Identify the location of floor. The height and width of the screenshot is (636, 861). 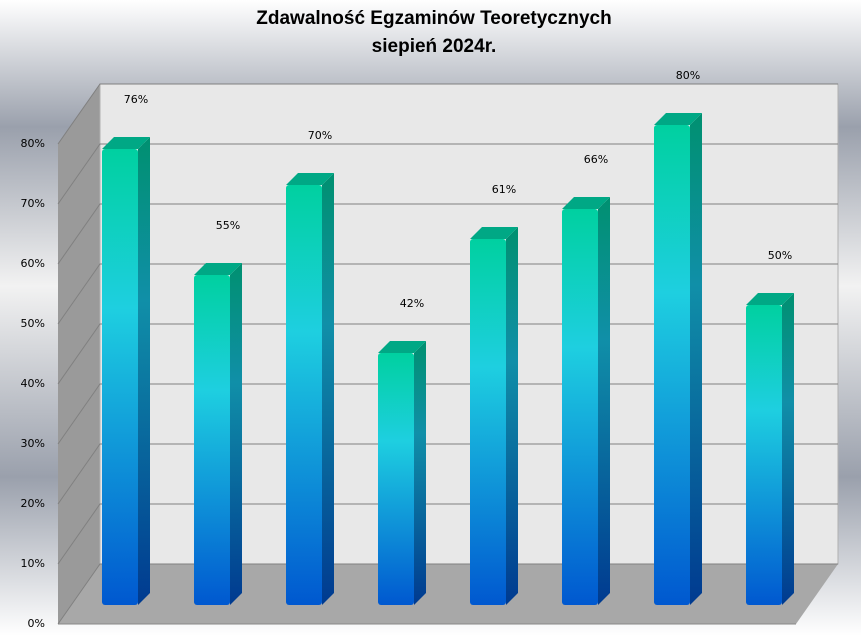
(448, 594).